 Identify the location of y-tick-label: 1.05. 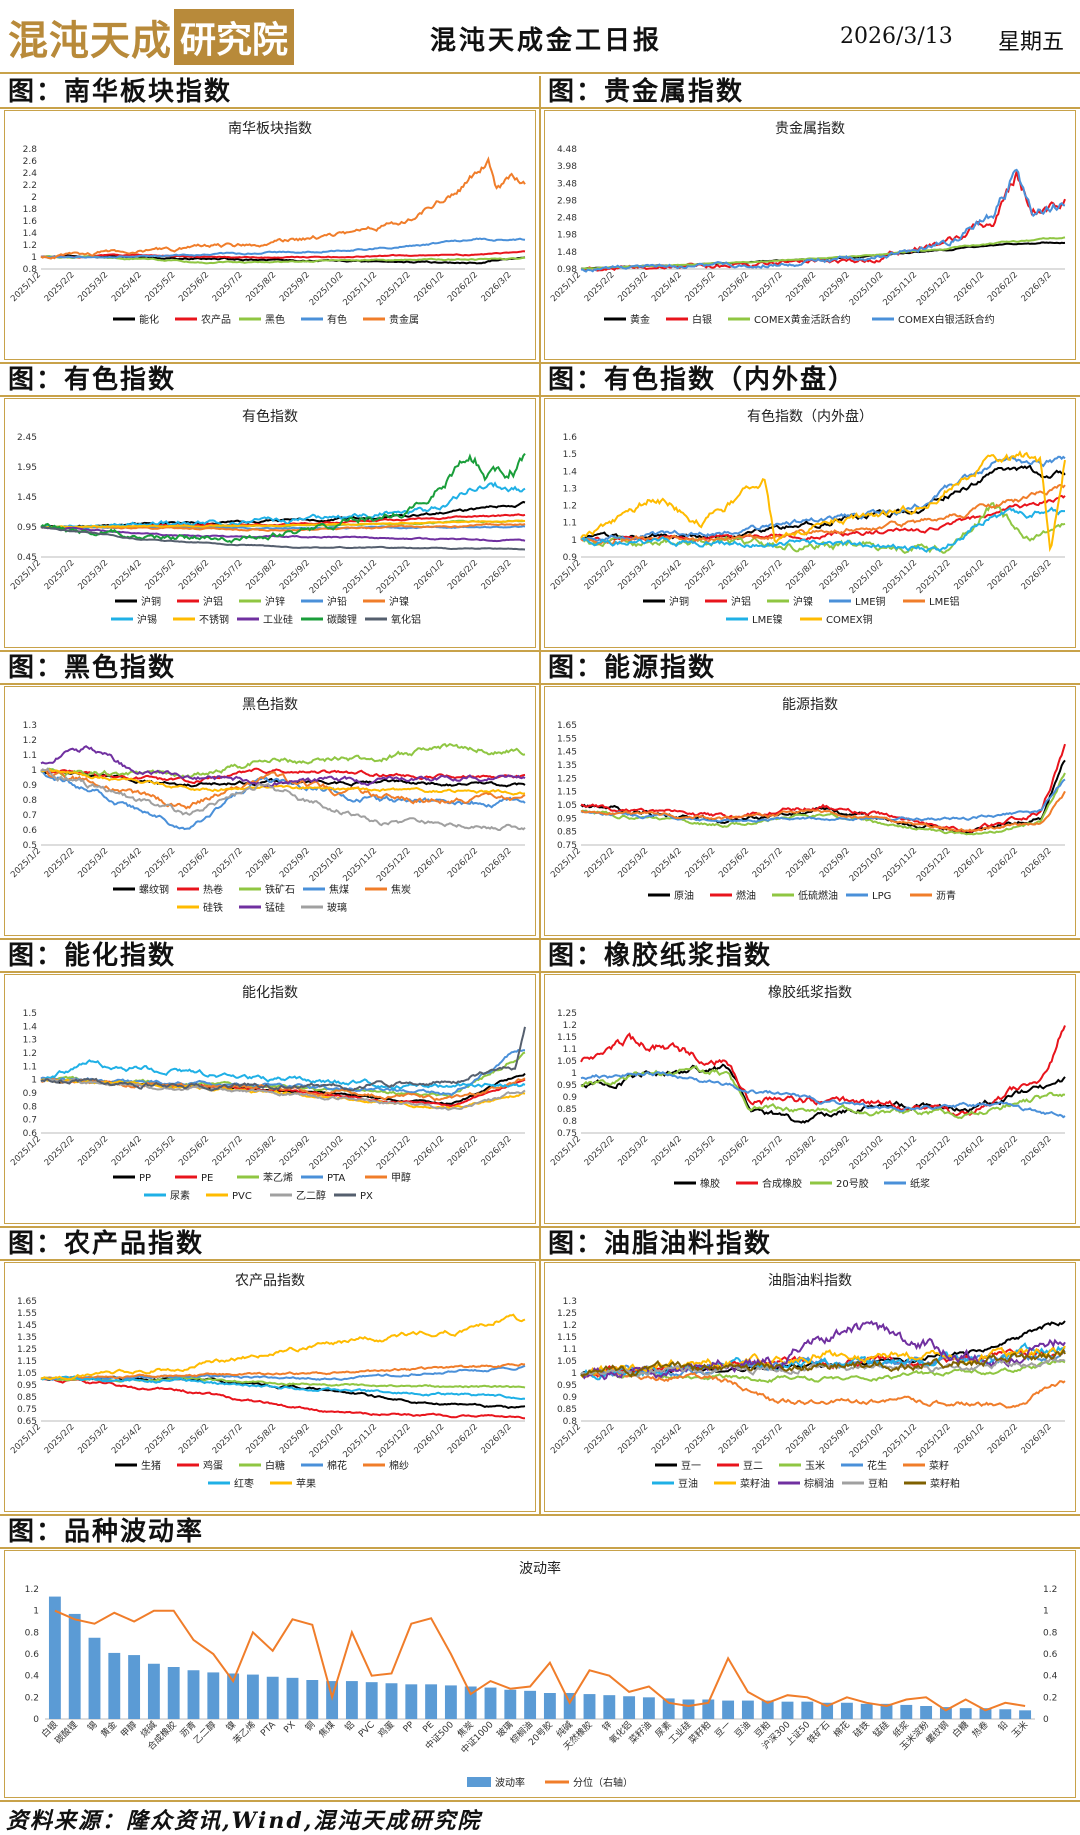
(27, 1374).